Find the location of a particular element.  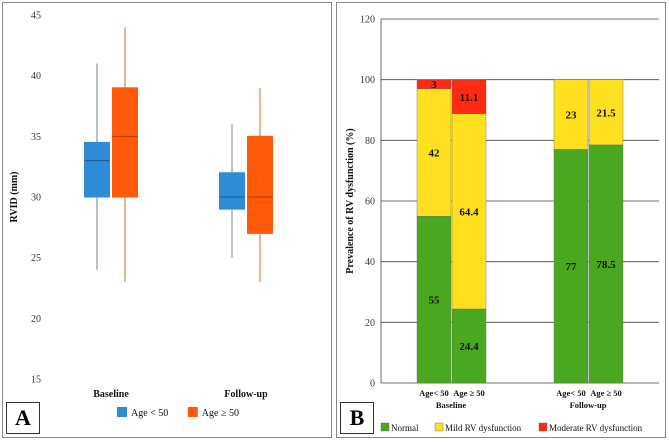

x-category-label: Follow-up is located at coordinates (246, 394).